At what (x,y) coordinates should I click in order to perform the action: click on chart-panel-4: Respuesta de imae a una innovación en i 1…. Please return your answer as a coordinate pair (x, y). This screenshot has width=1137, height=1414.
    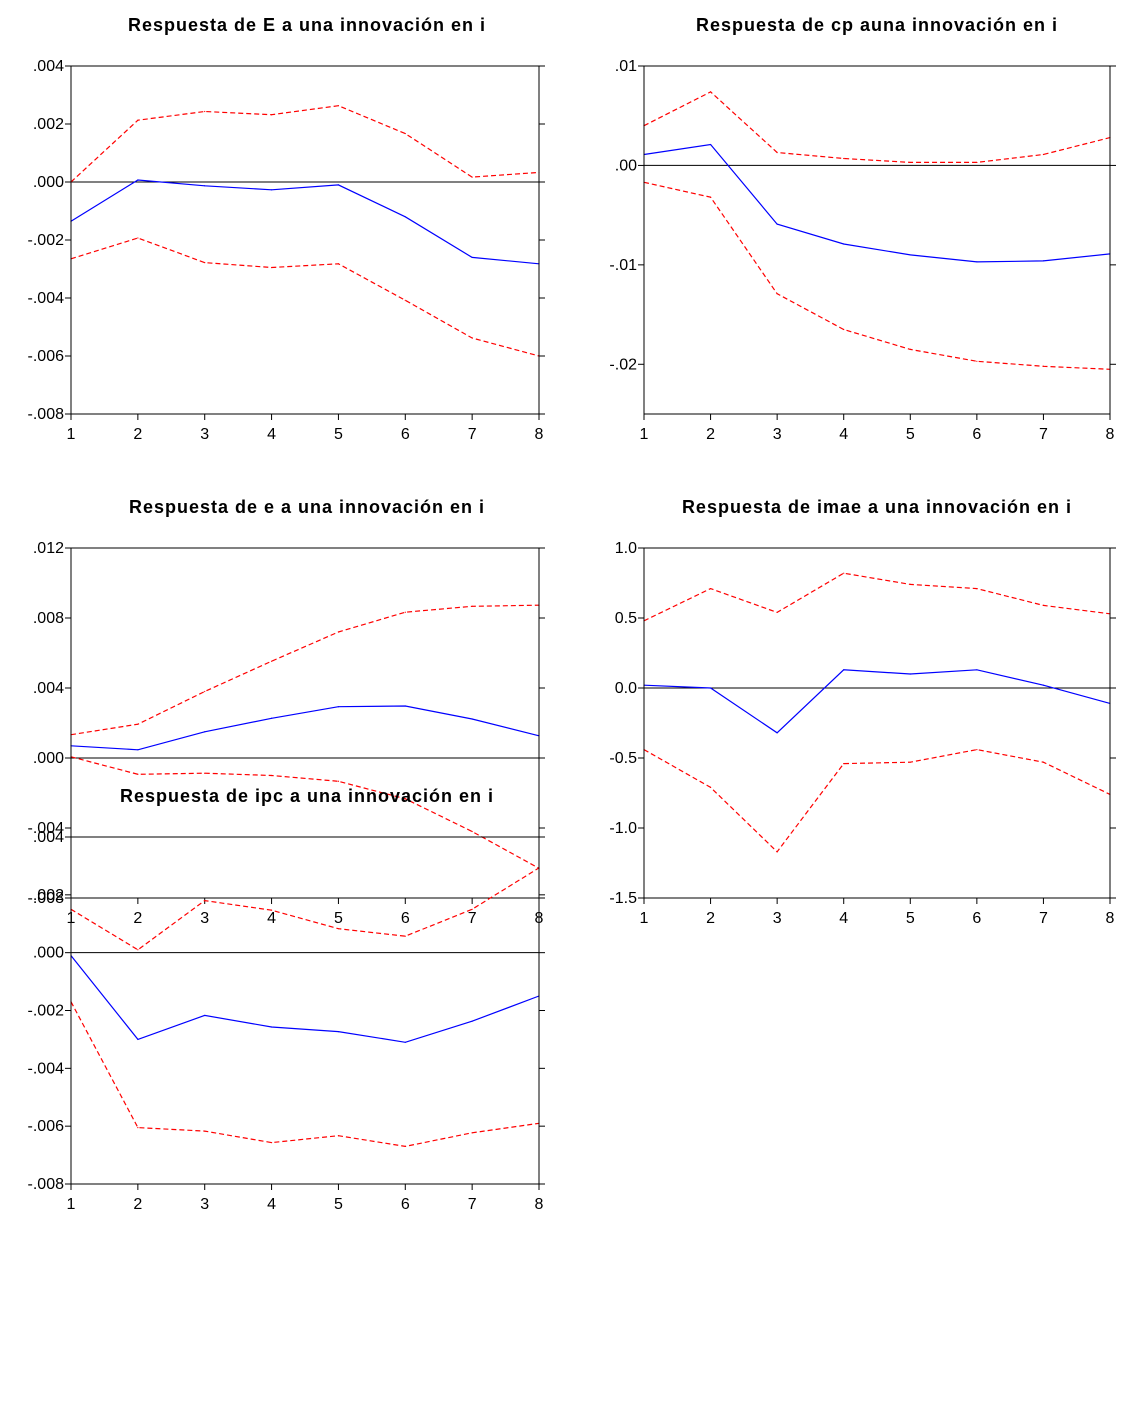
    Looking at the image, I should click on (862, 712).